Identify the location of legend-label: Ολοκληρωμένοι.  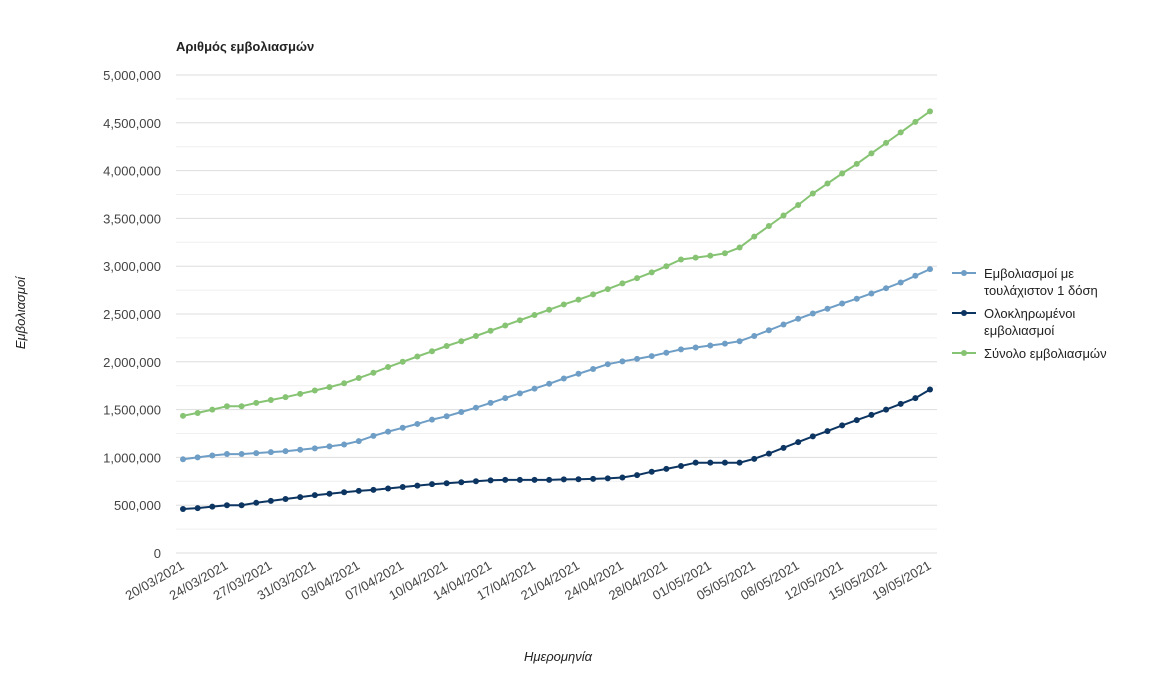
(1029, 313).